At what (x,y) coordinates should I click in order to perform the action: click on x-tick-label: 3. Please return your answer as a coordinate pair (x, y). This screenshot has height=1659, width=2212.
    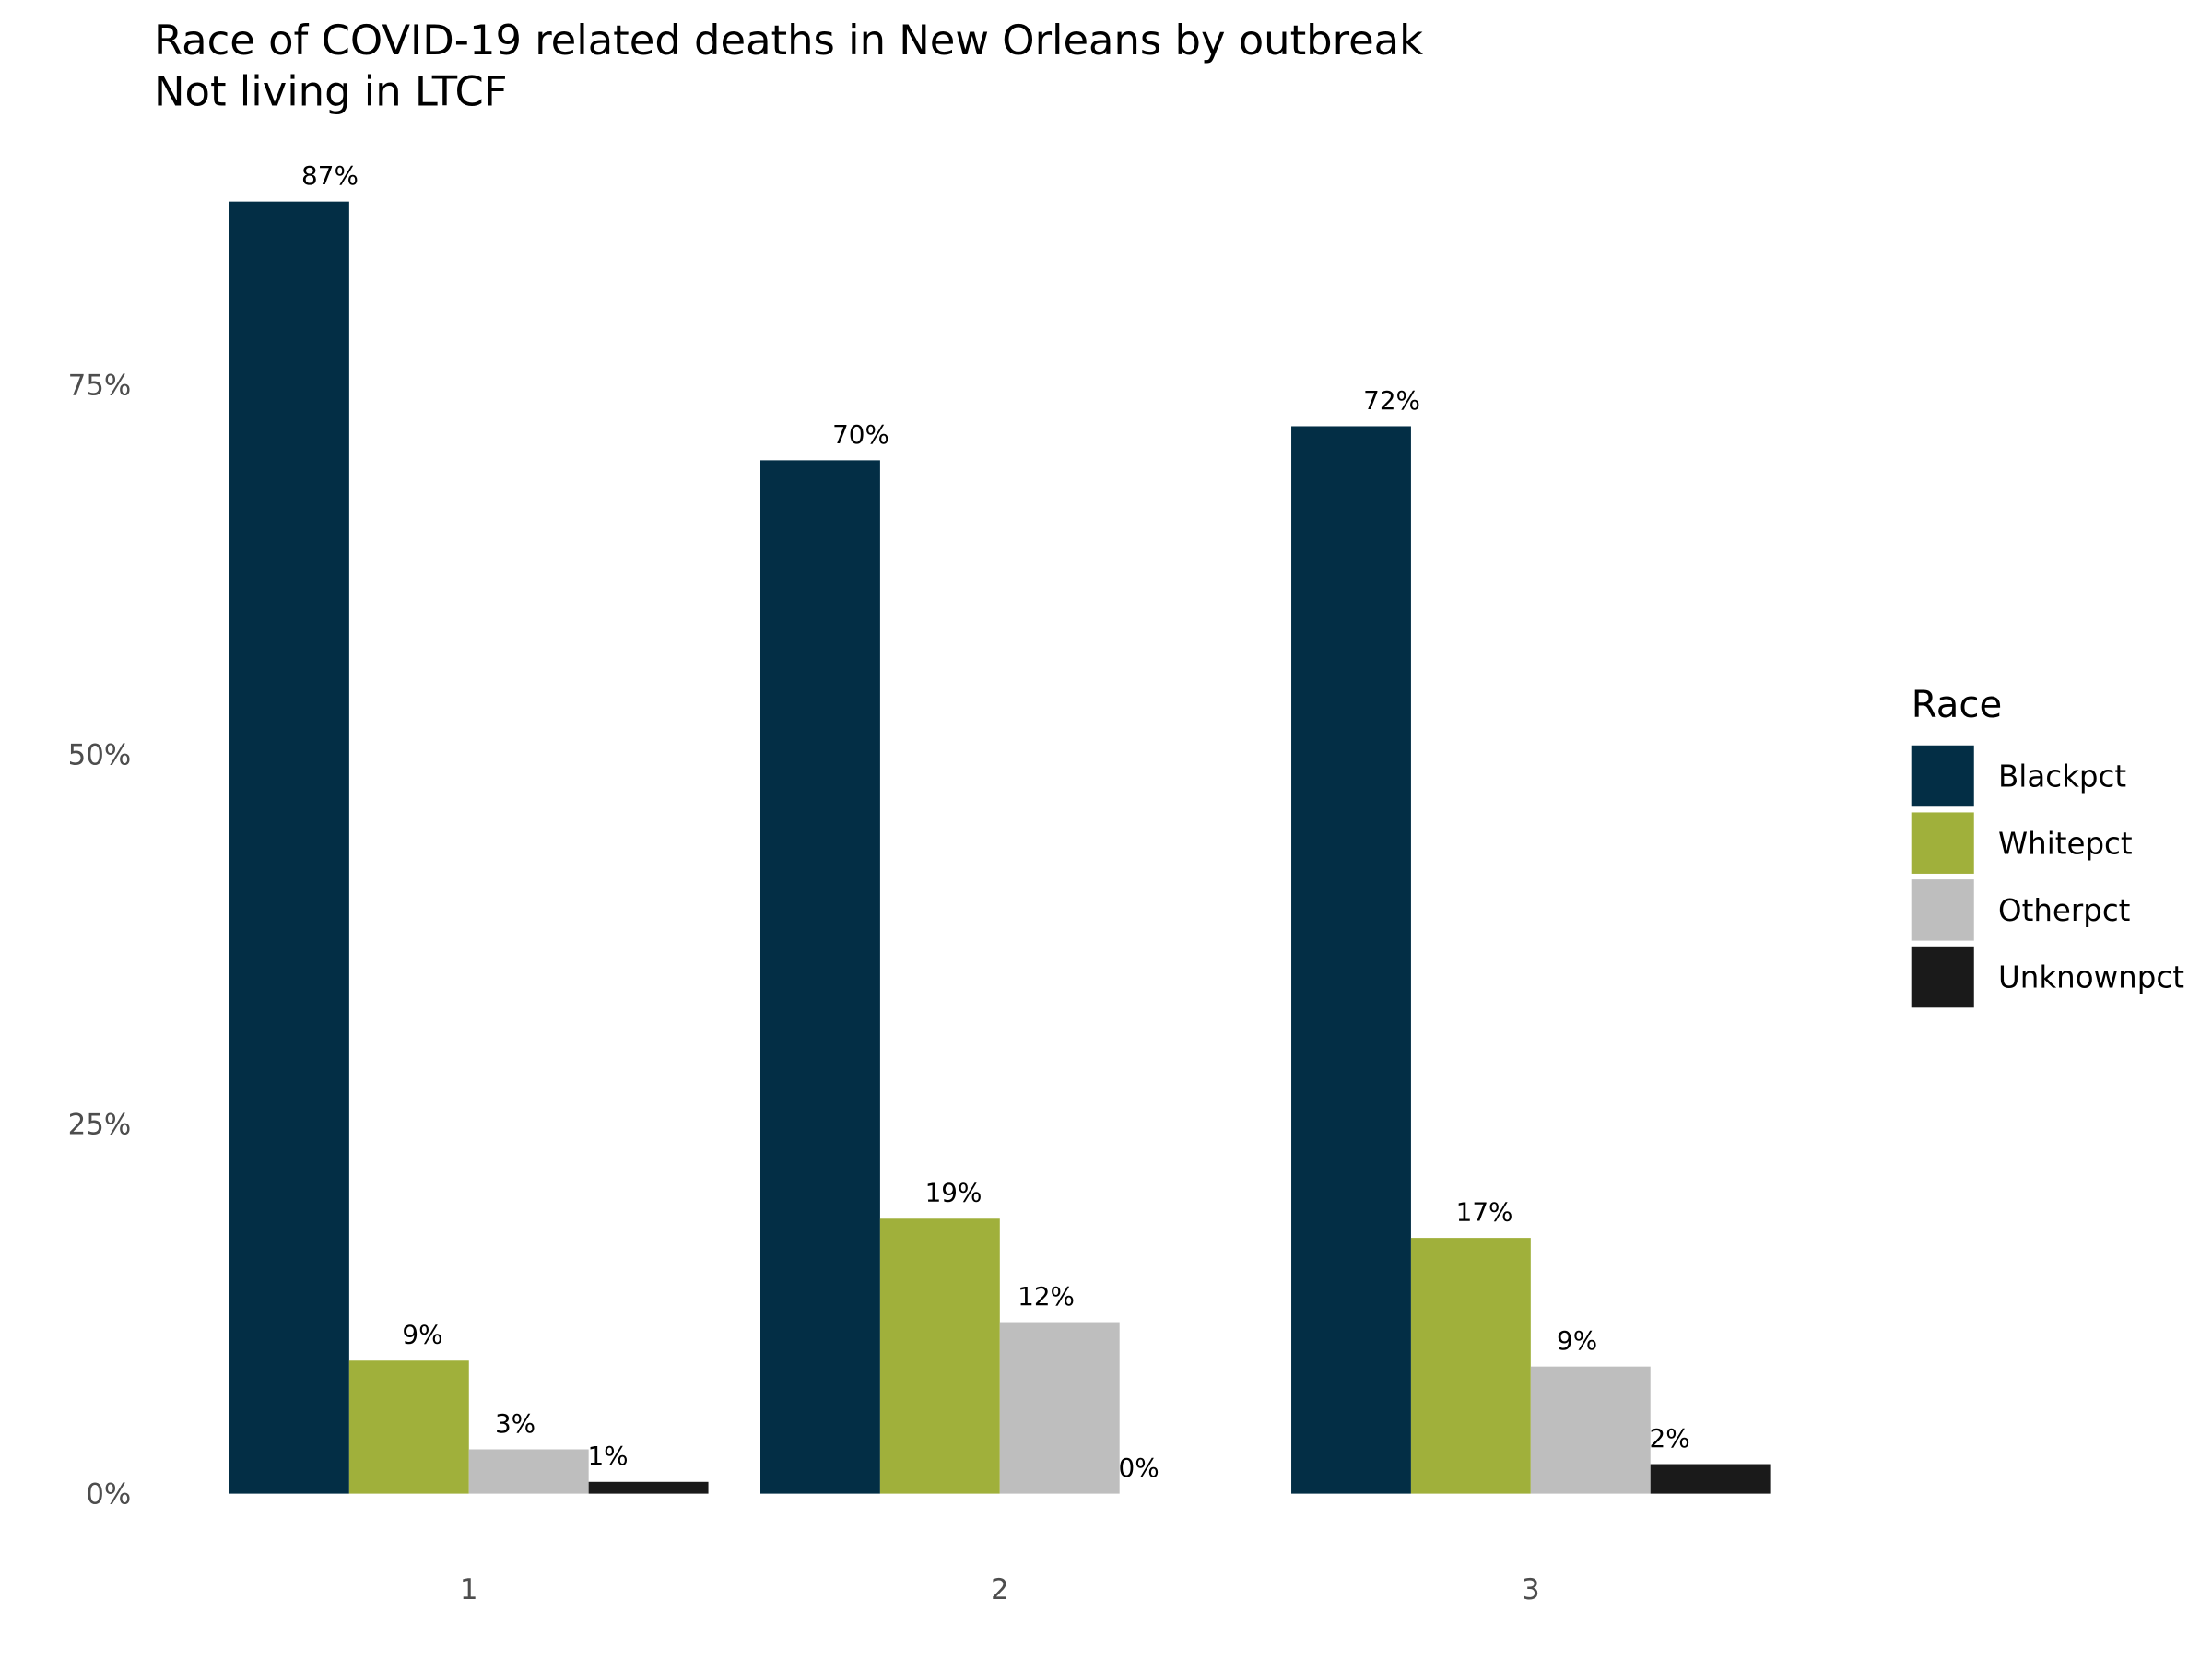
    Looking at the image, I should click on (1531, 1589).